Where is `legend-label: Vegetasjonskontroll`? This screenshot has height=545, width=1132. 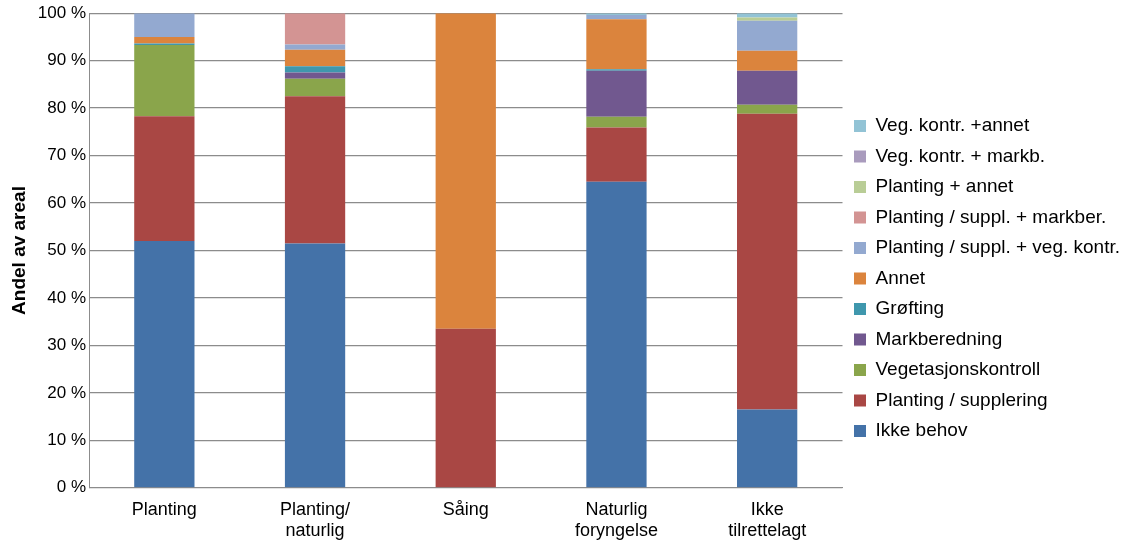
legend-label: Vegetasjonskontroll is located at coordinates (958, 369).